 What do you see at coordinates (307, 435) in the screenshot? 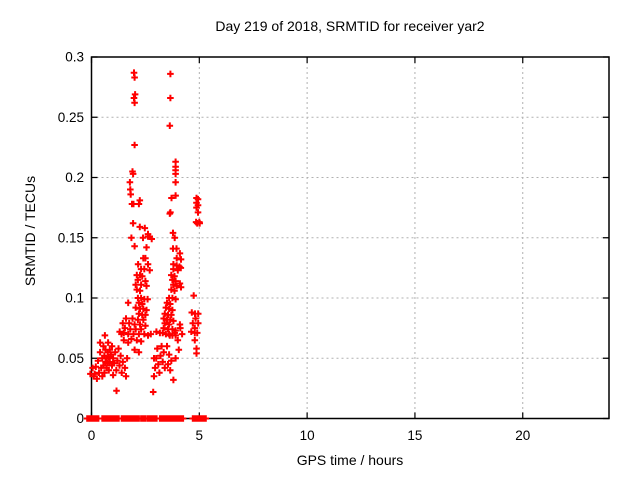
I see `x-tick-label: 10` at bounding box center [307, 435].